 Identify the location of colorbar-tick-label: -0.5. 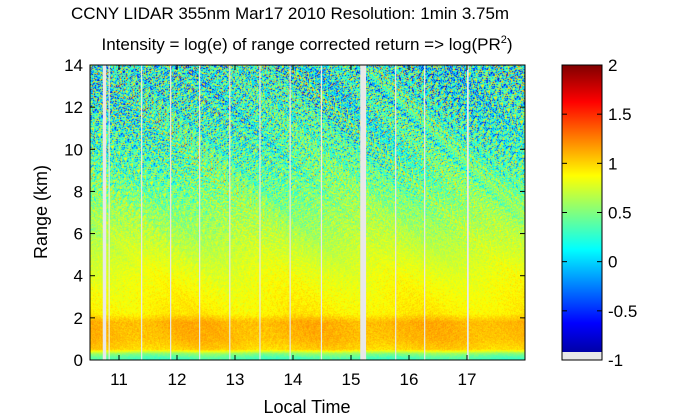
(622, 311).